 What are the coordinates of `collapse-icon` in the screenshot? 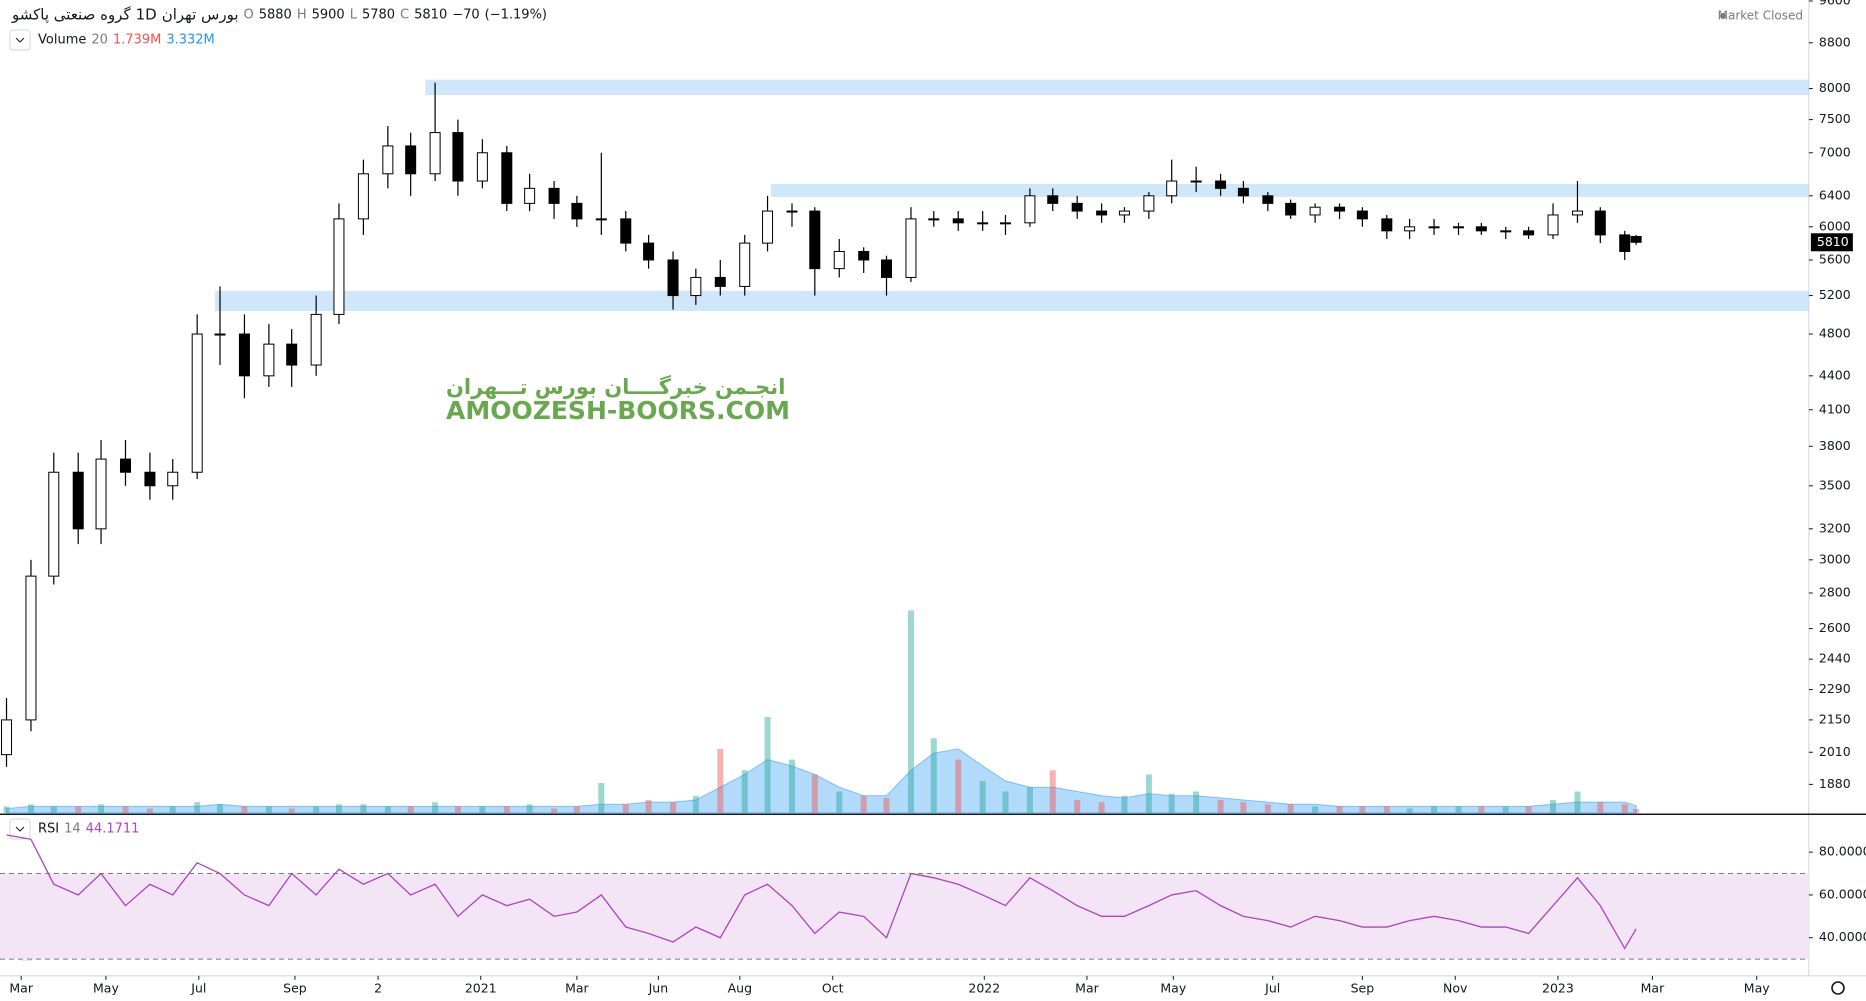 It's located at (20, 40).